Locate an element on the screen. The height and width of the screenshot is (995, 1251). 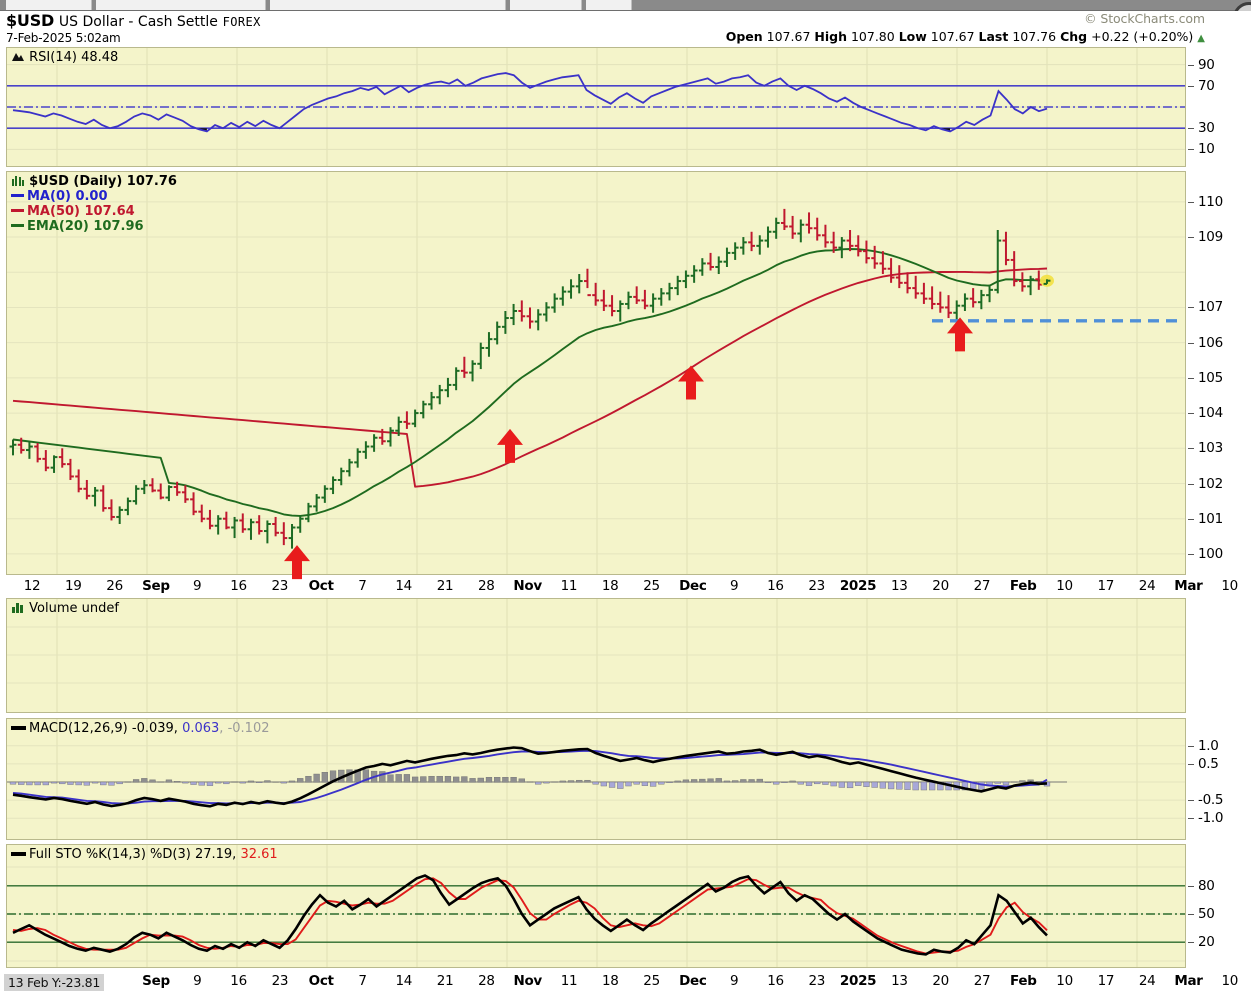
bar-chart-icon is located at coordinates (18, 181).